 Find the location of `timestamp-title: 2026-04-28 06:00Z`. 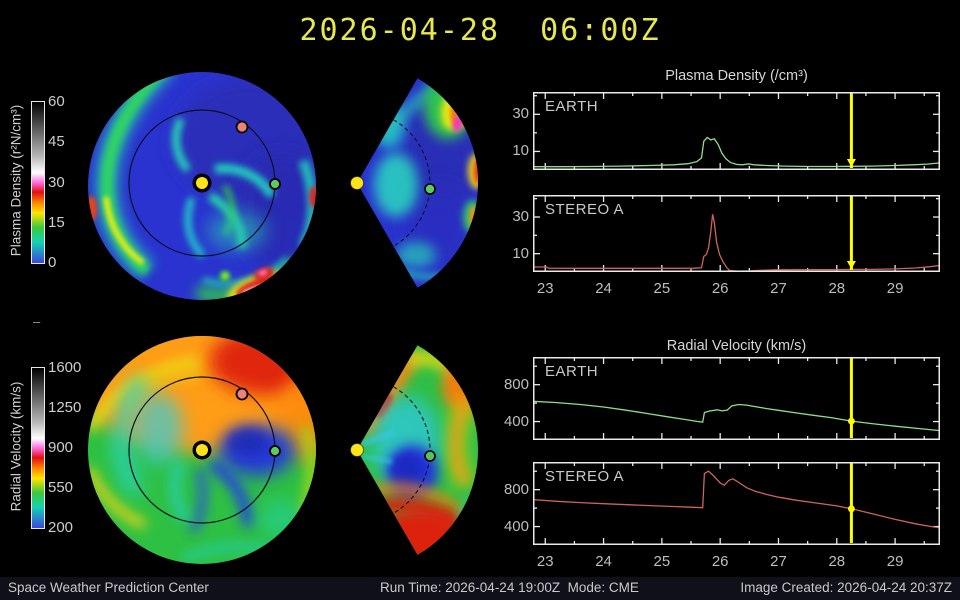

timestamp-title: 2026-04-28 06:00Z is located at coordinates (480, 30).